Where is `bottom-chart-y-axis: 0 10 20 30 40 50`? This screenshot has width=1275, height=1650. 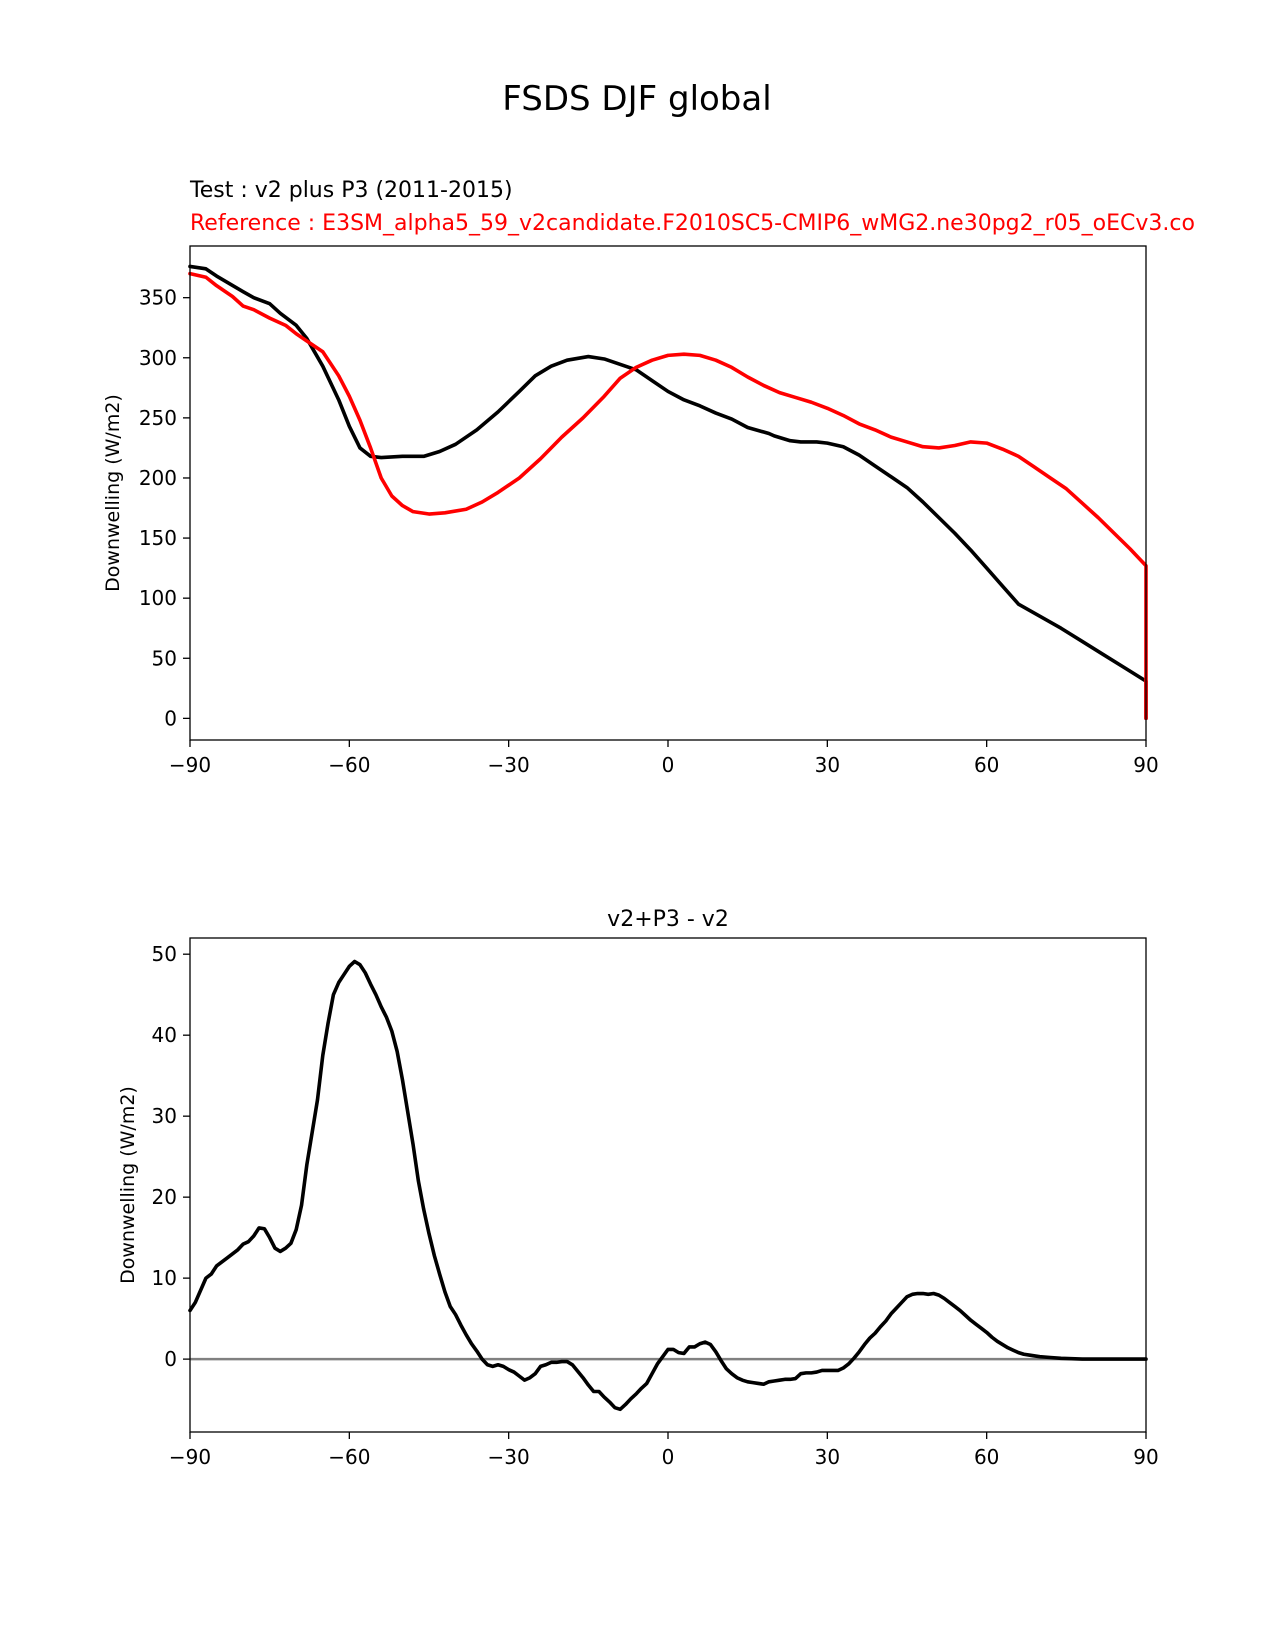 bottom-chart-y-axis: 0 10 20 30 40 50 is located at coordinates (171, 1156).